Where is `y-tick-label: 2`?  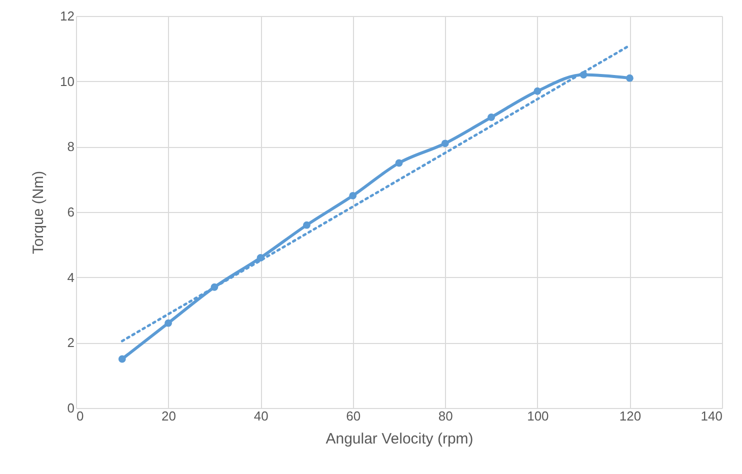
y-tick-label: 2 is located at coordinates (70, 342).